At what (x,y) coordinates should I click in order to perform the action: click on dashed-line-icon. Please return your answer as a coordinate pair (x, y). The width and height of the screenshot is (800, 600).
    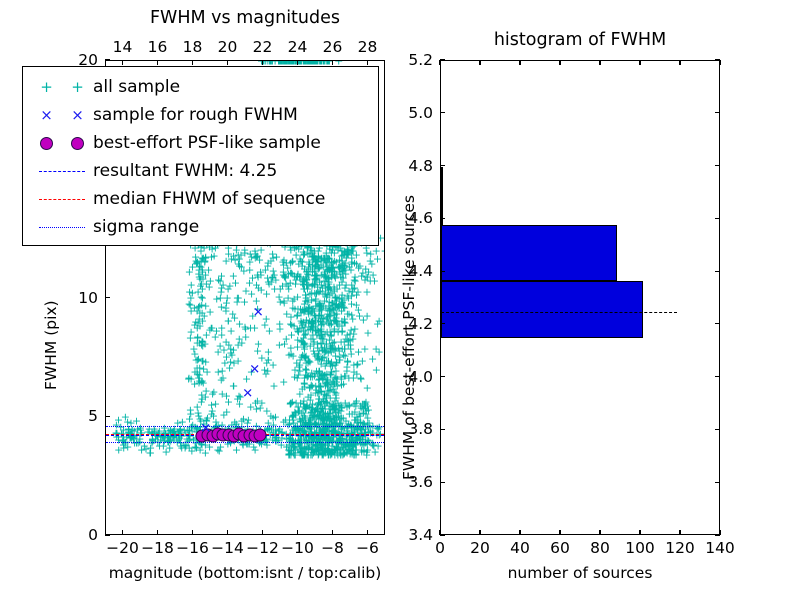
    Looking at the image, I should click on (62, 199).